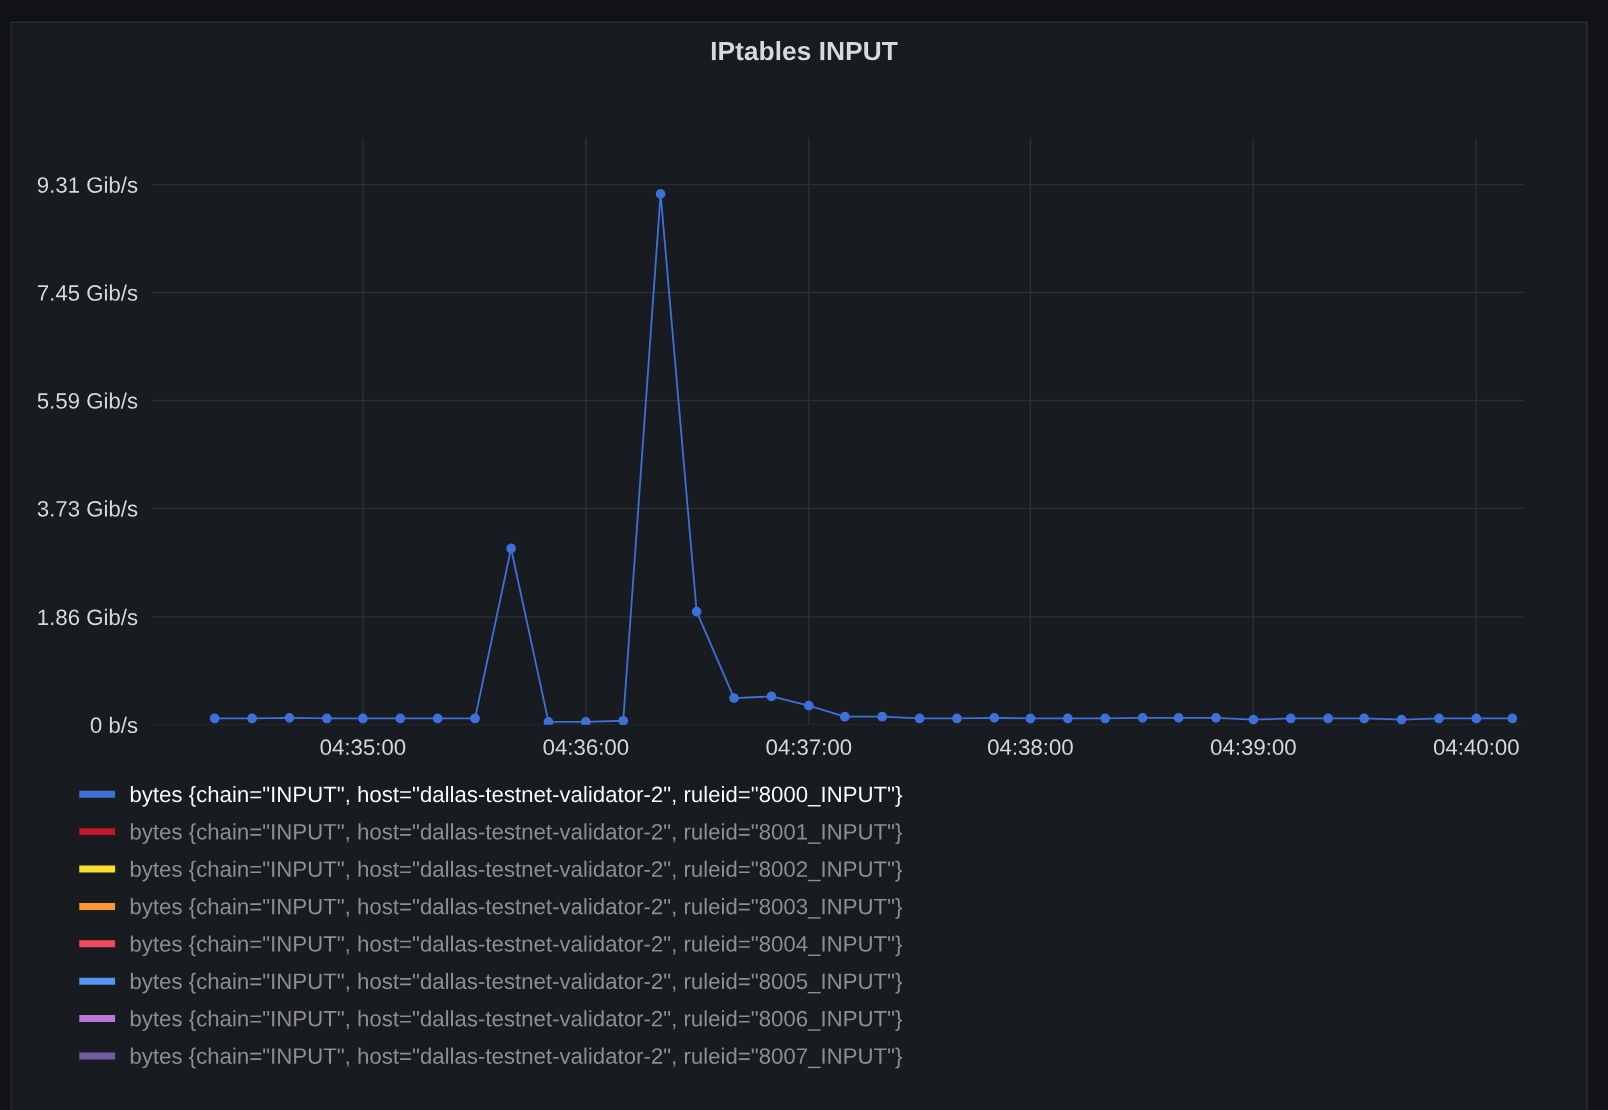  I want to click on x-tick-label: 04:39:00, so click(1253, 747).